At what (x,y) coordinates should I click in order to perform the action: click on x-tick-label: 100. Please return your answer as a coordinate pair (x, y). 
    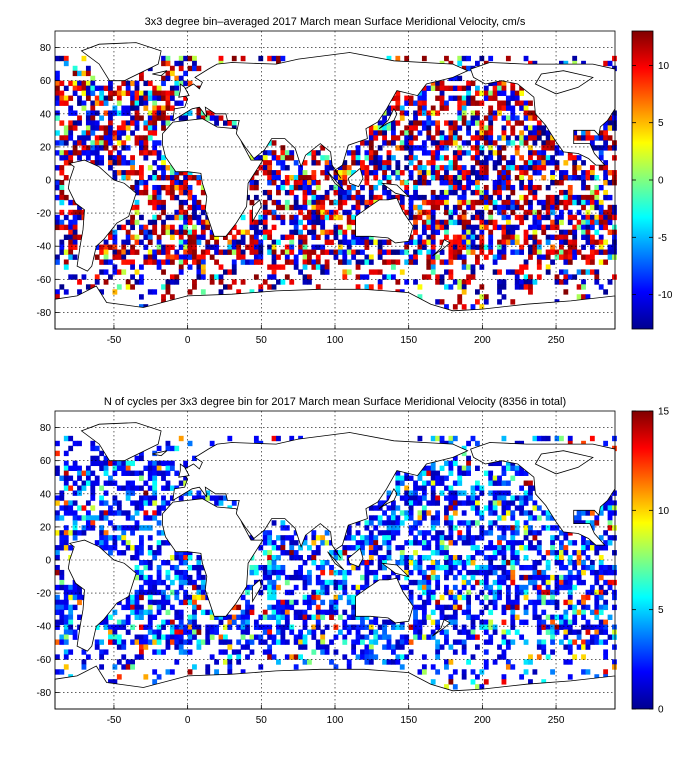
    Looking at the image, I should click on (335, 720).